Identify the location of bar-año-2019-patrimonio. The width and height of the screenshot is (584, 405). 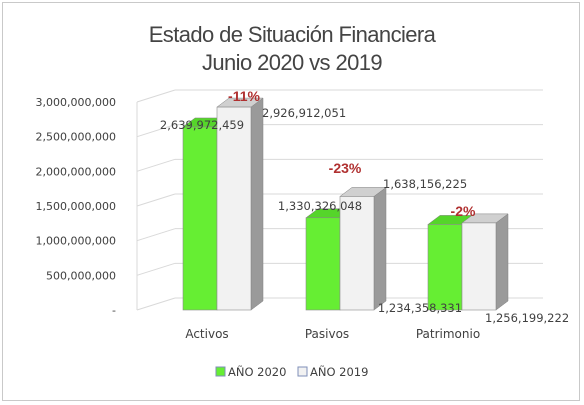
(485, 262).